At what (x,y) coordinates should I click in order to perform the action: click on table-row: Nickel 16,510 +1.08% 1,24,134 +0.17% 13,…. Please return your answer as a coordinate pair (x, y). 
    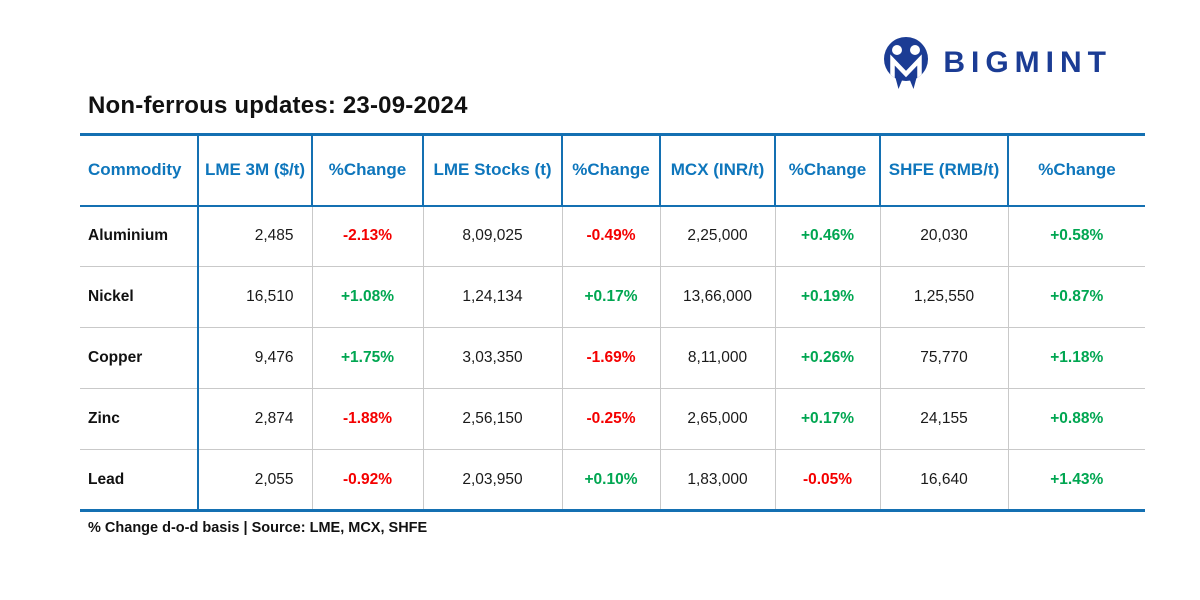
    Looking at the image, I should click on (612, 297).